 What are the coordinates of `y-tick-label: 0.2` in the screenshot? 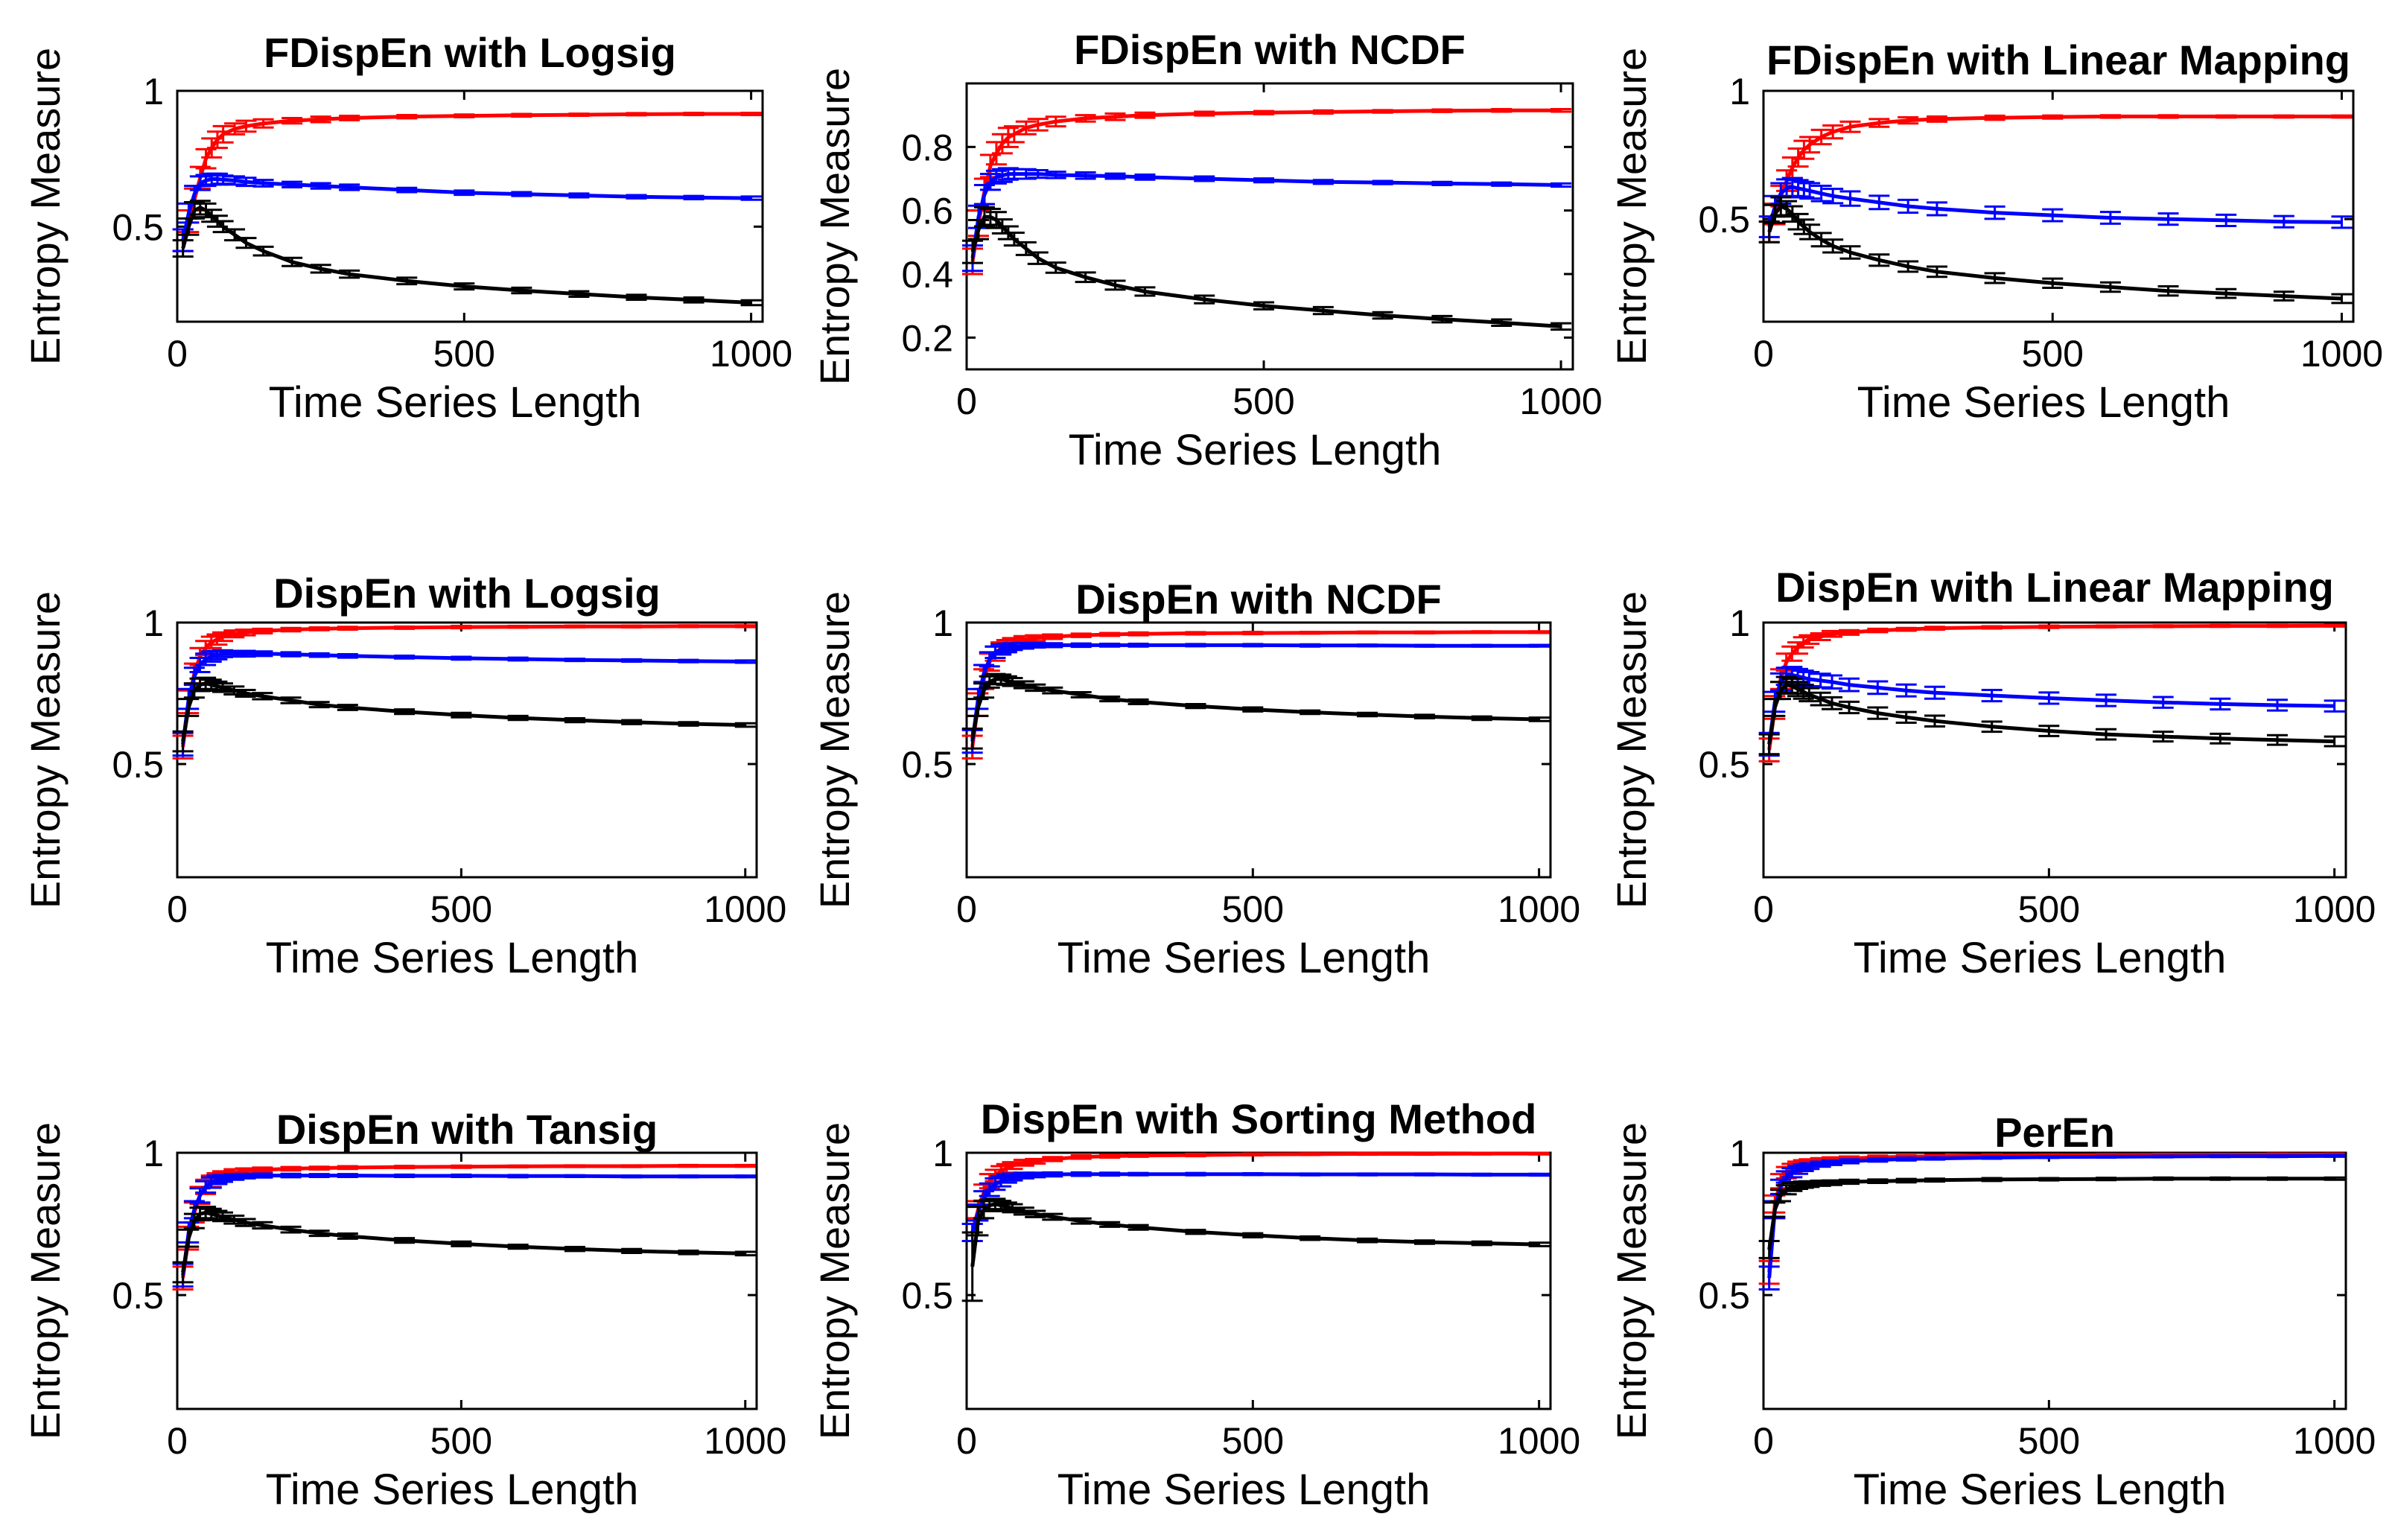 It's located at (927, 338).